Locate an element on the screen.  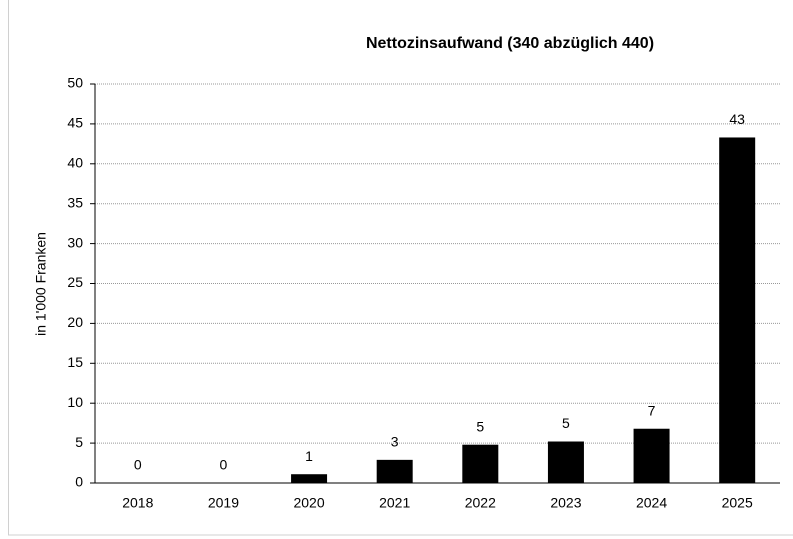
y-tick-label: 25 is located at coordinates (75, 282).